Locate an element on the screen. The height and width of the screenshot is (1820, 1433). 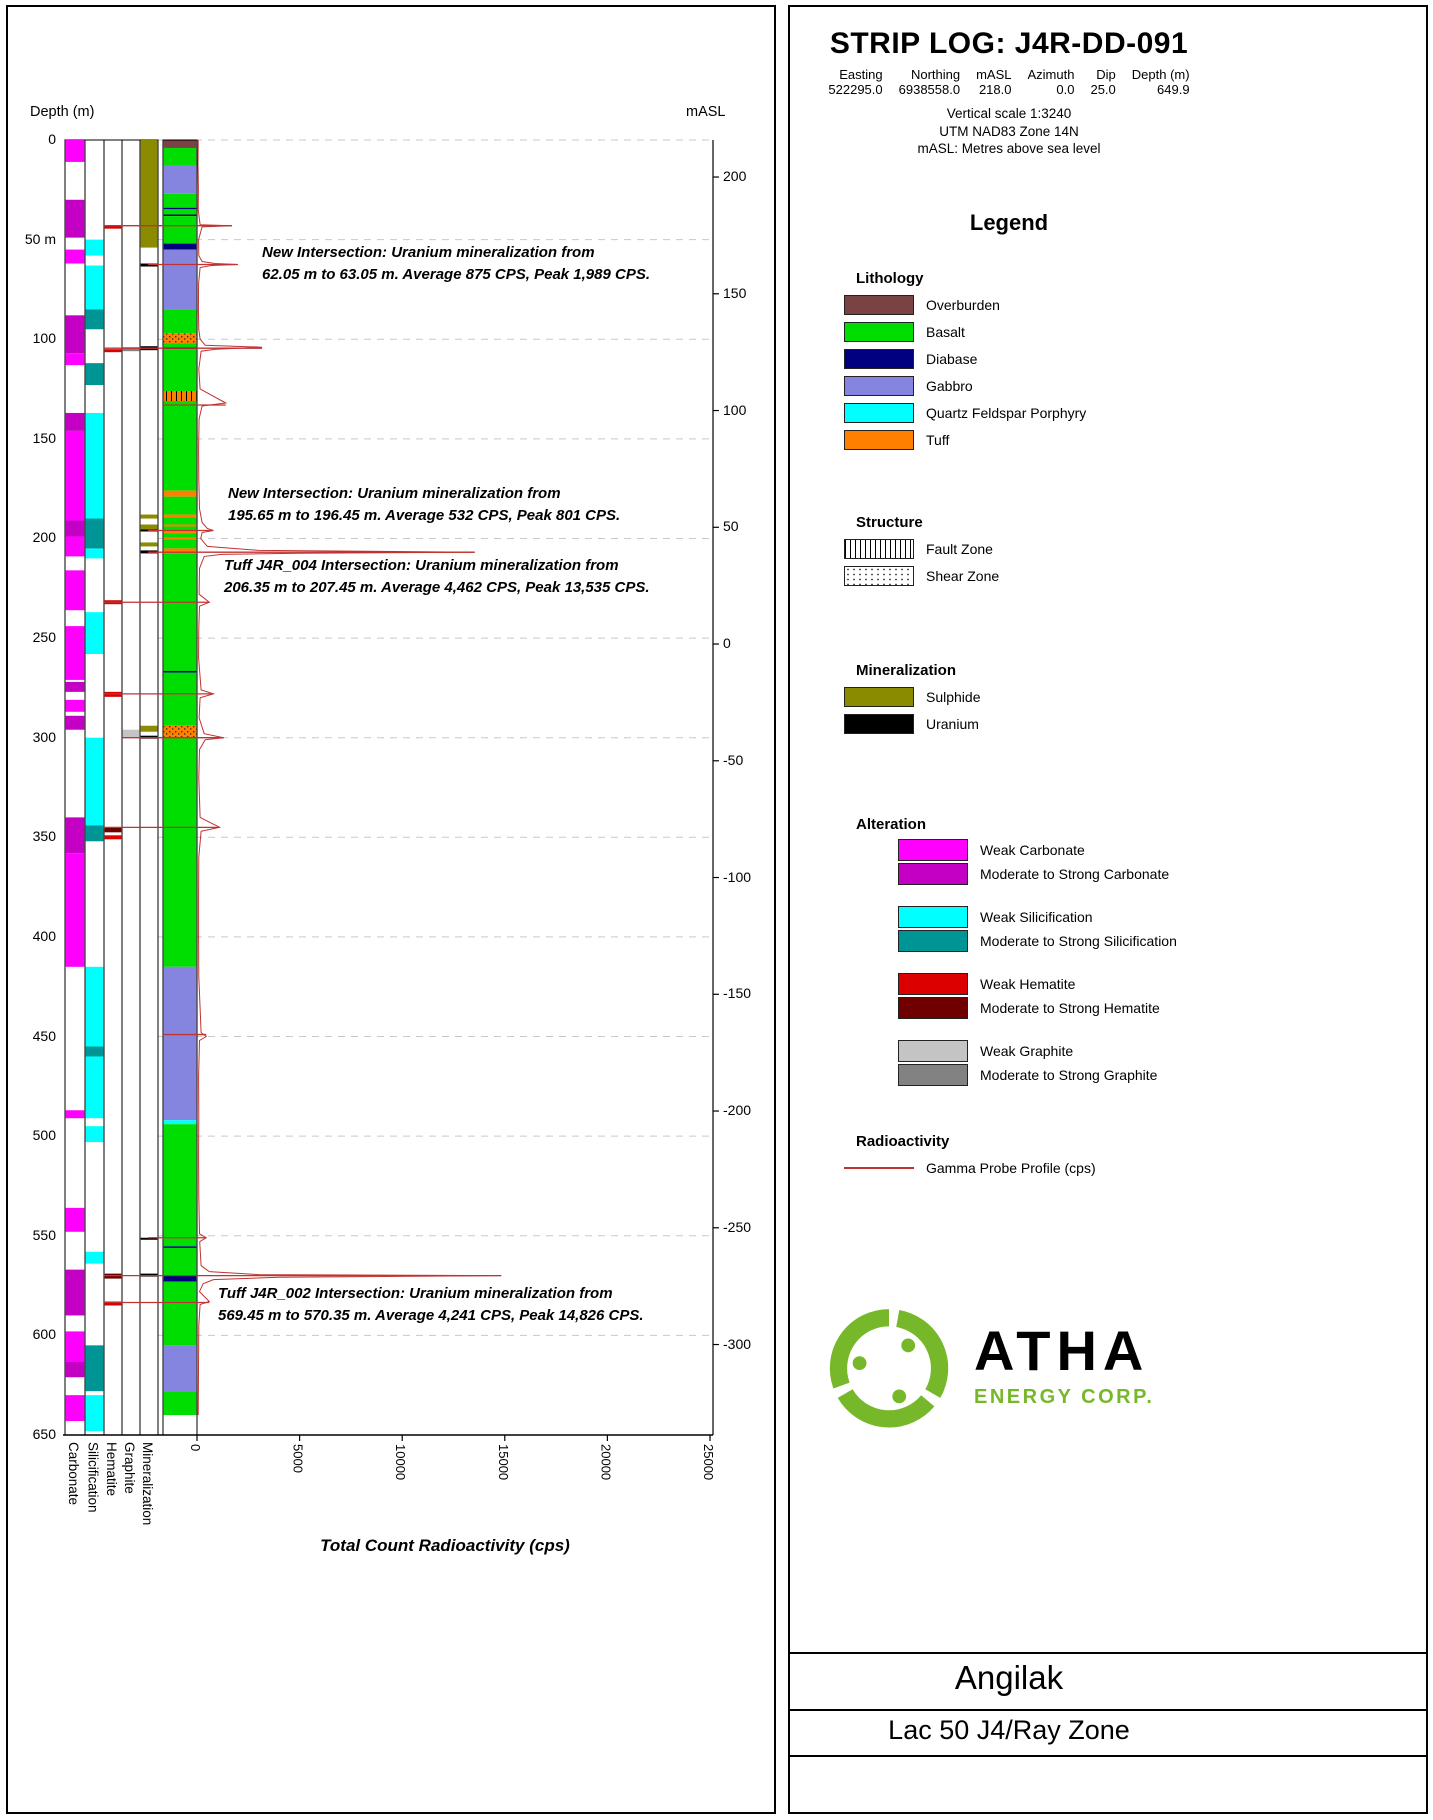
gamma-line-swatch is located at coordinates (879, 1167).